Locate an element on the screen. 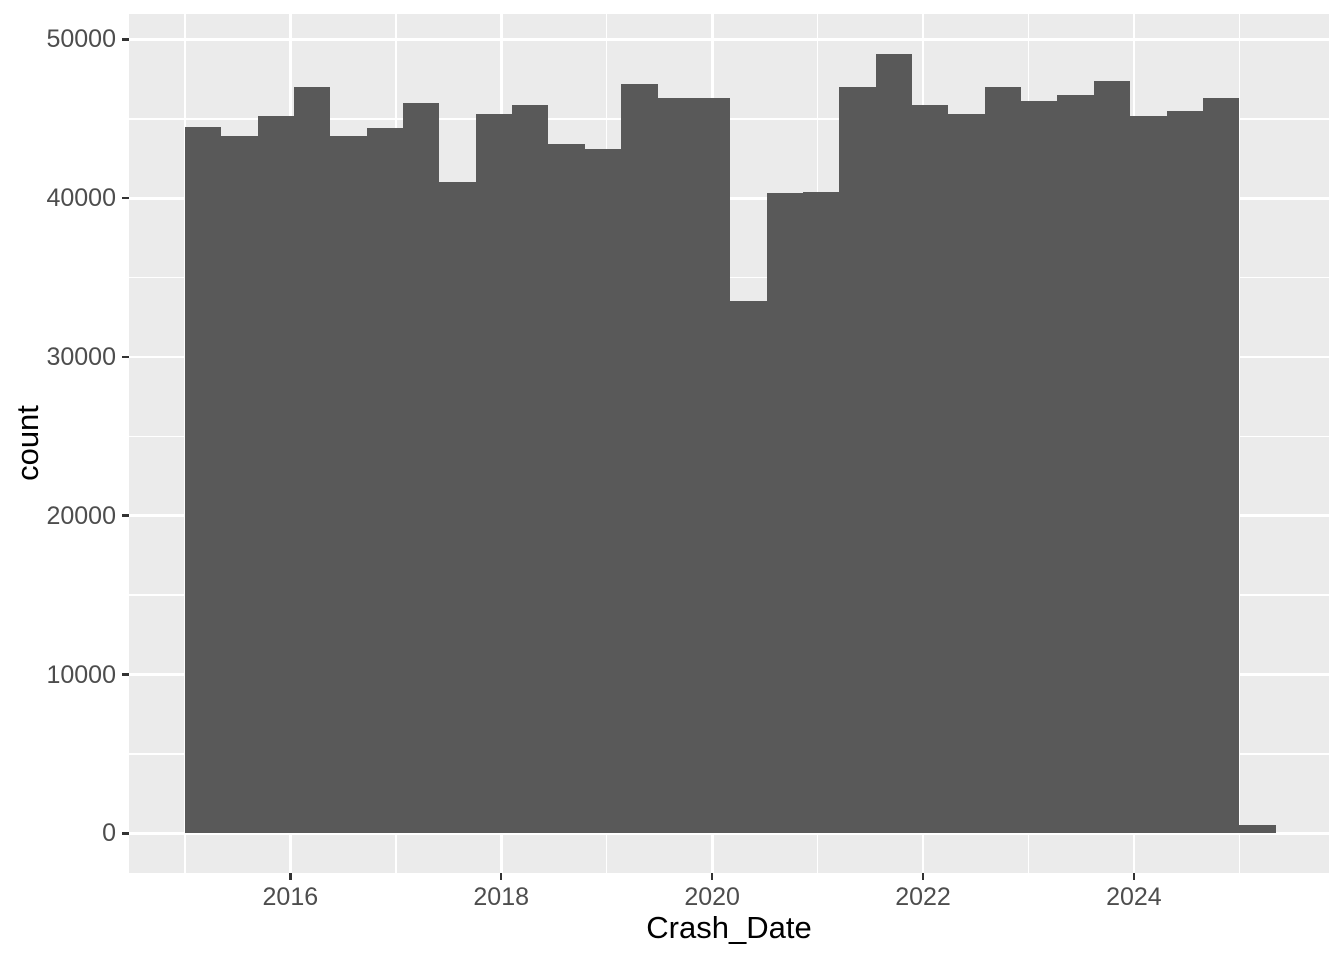  y-tick-label: 30000 is located at coordinates (81, 356).